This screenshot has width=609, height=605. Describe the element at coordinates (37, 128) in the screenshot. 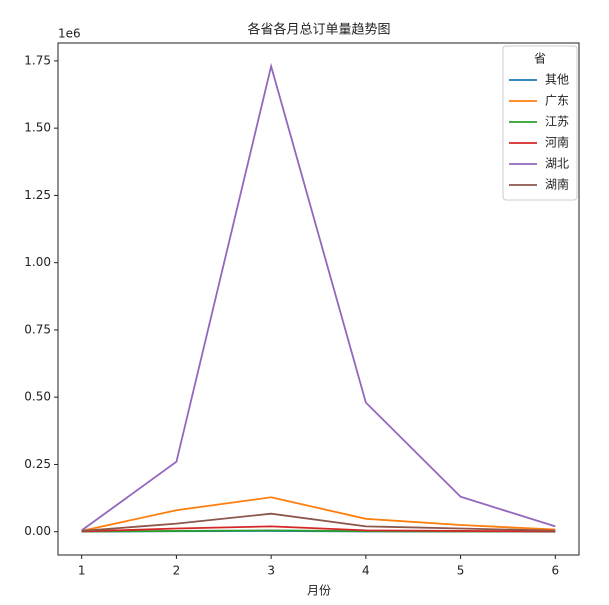

I see `y-tick-label: 1.50` at that location.